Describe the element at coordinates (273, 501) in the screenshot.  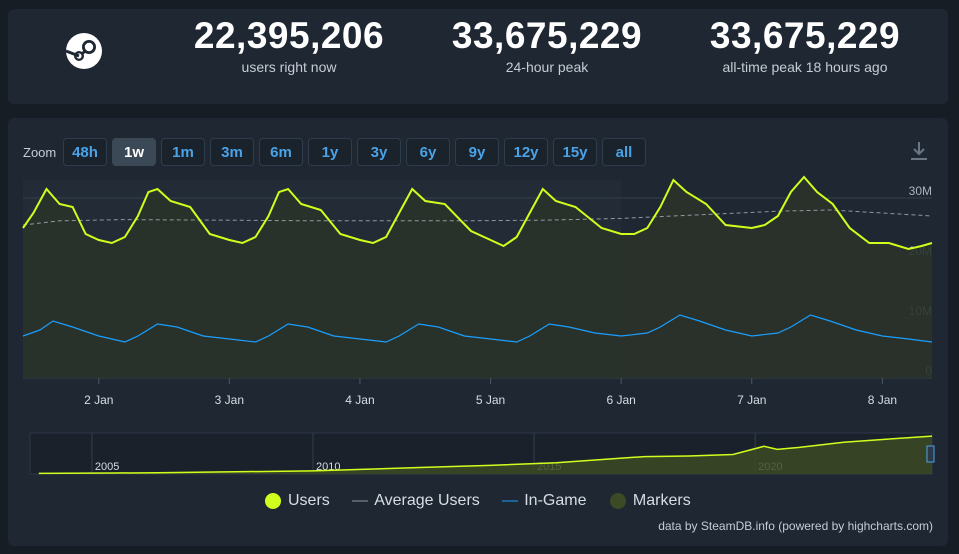
I see `users-dot-icon` at that location.